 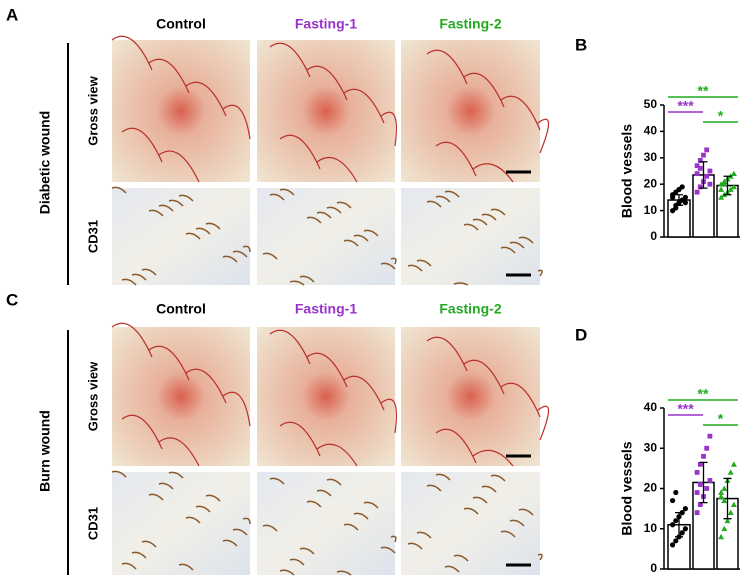 What do you see at coordinates (181, 309) in the screenshot?
I see `column-header: Control` at bounding box center [181, 309].